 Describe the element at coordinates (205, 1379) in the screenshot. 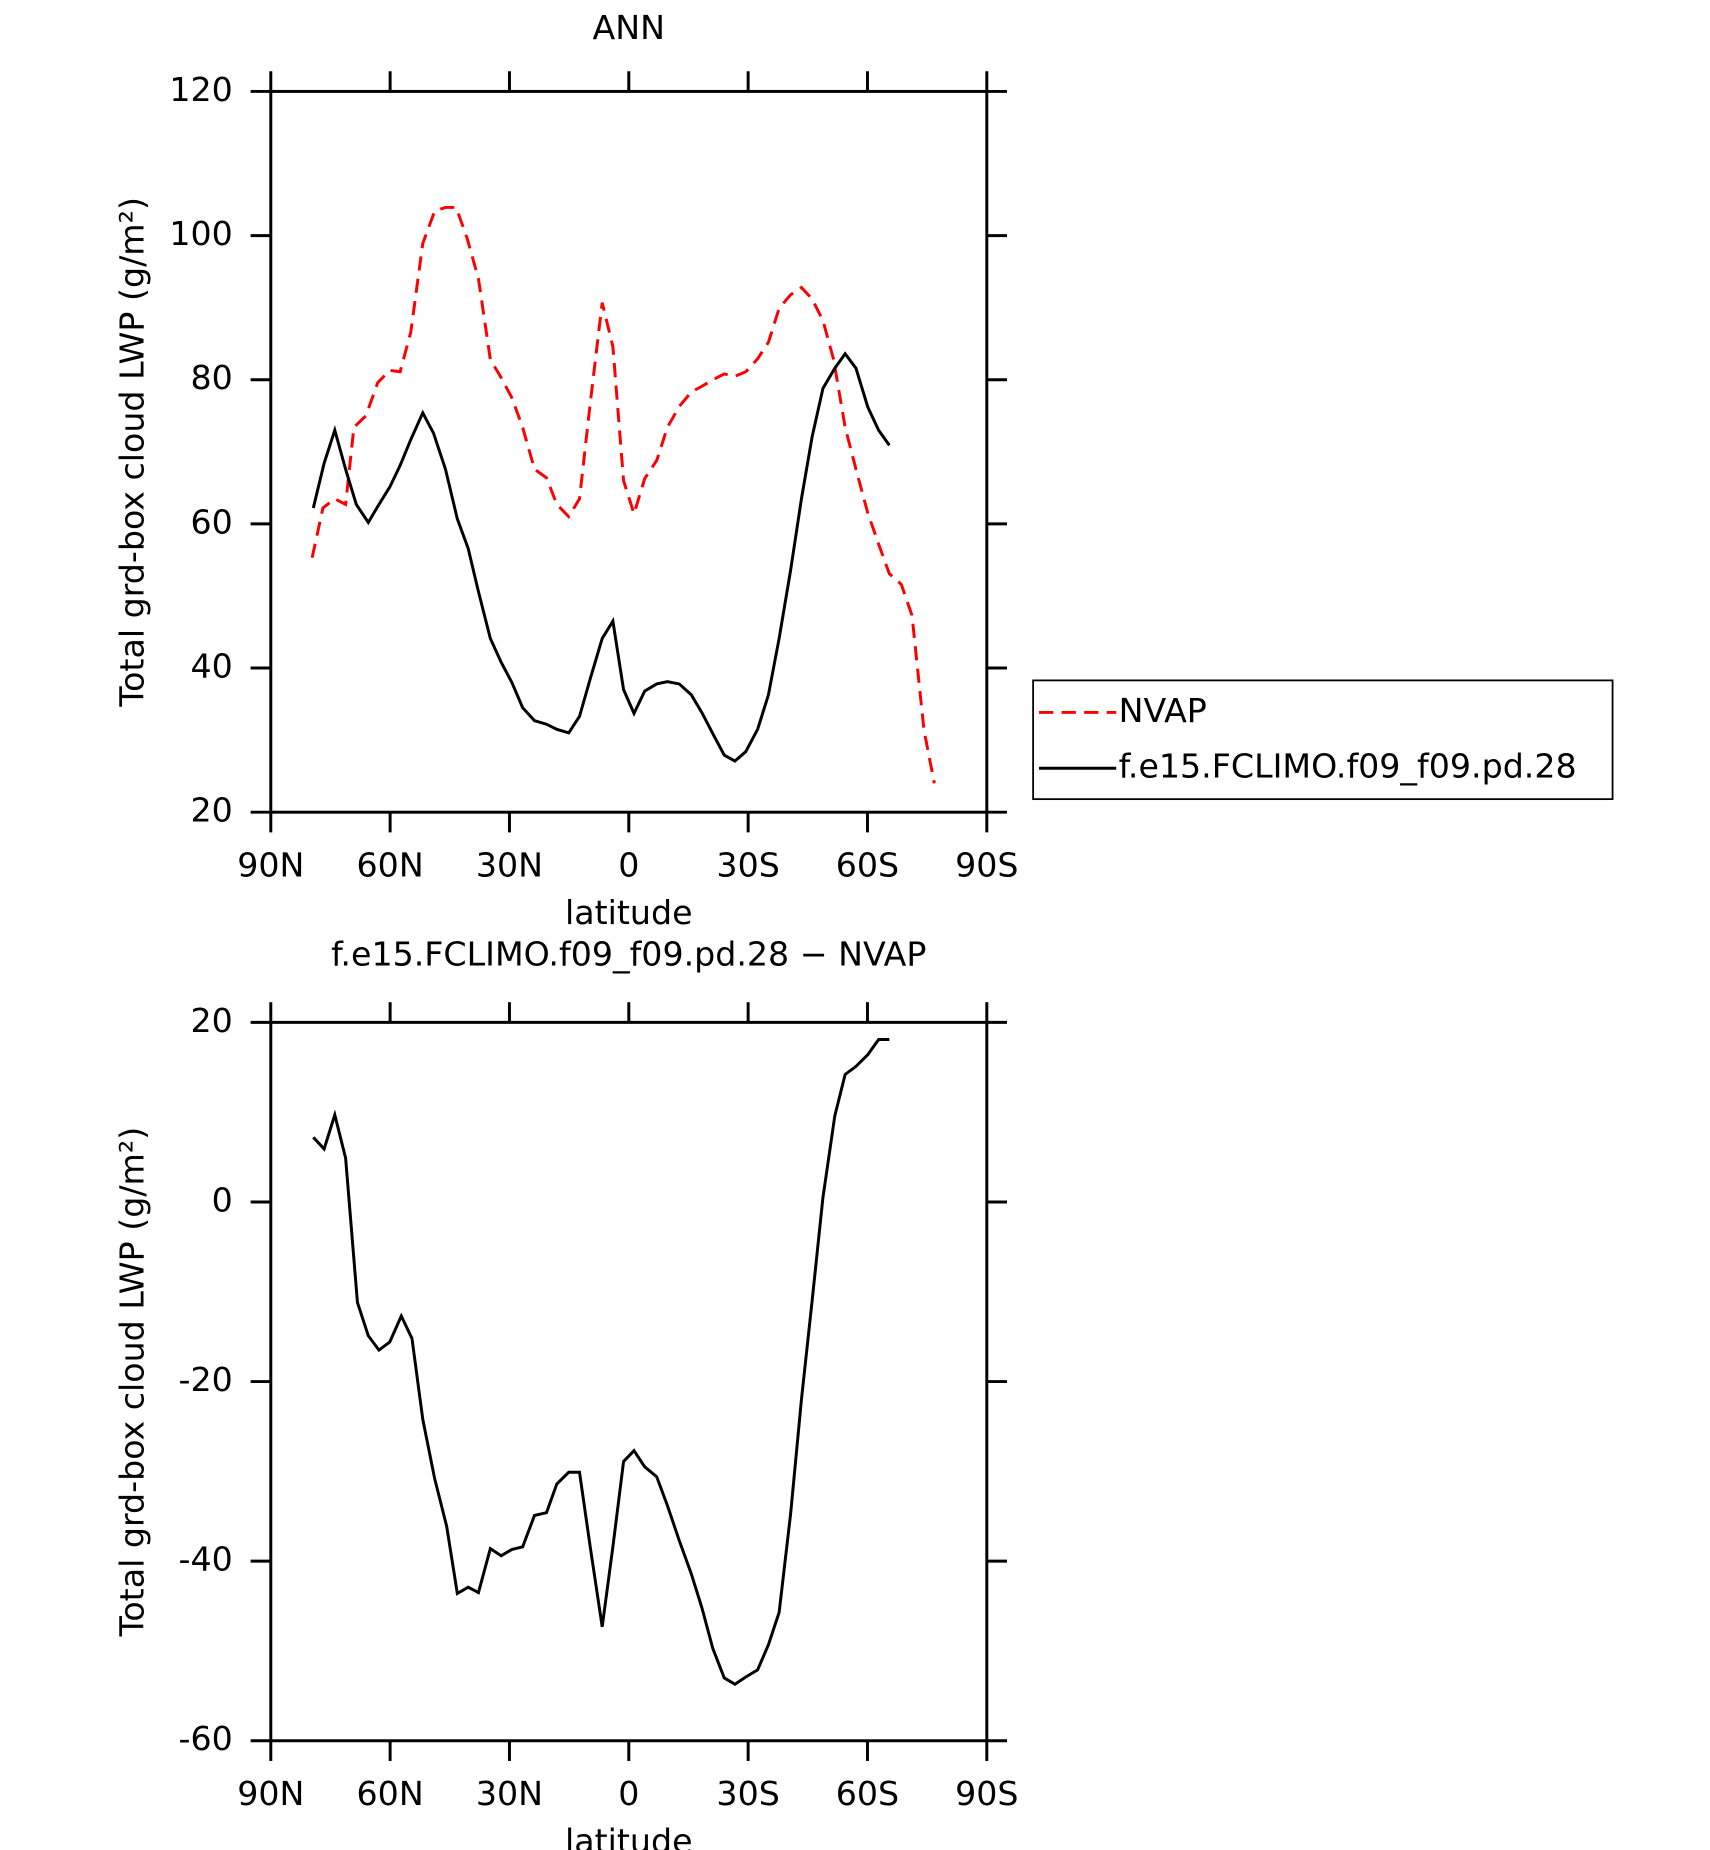

I see `y-tick-label: -20` at that location.